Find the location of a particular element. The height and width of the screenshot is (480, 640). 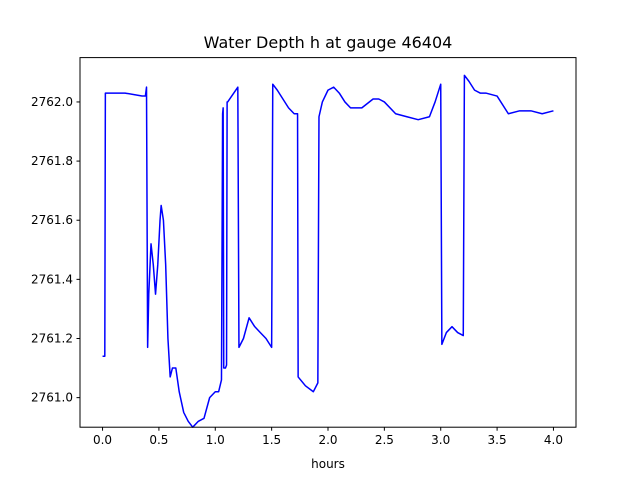

y-tick-label: 2761.4 is located at coordinates (52, 279).